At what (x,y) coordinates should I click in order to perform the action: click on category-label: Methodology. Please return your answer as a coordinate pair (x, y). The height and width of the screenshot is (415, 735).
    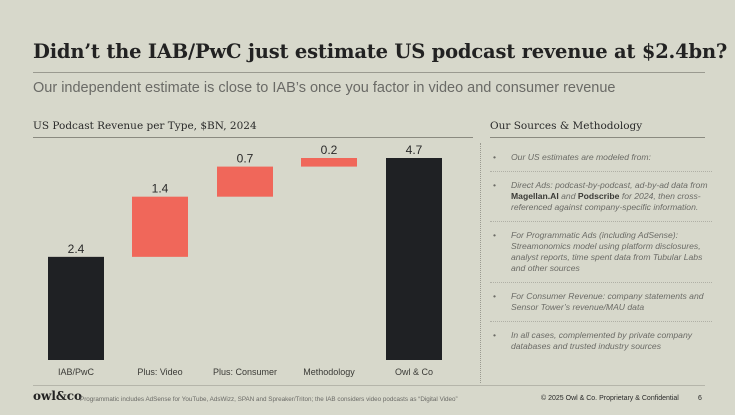
    Looking at the image, I should click on (329, 372).